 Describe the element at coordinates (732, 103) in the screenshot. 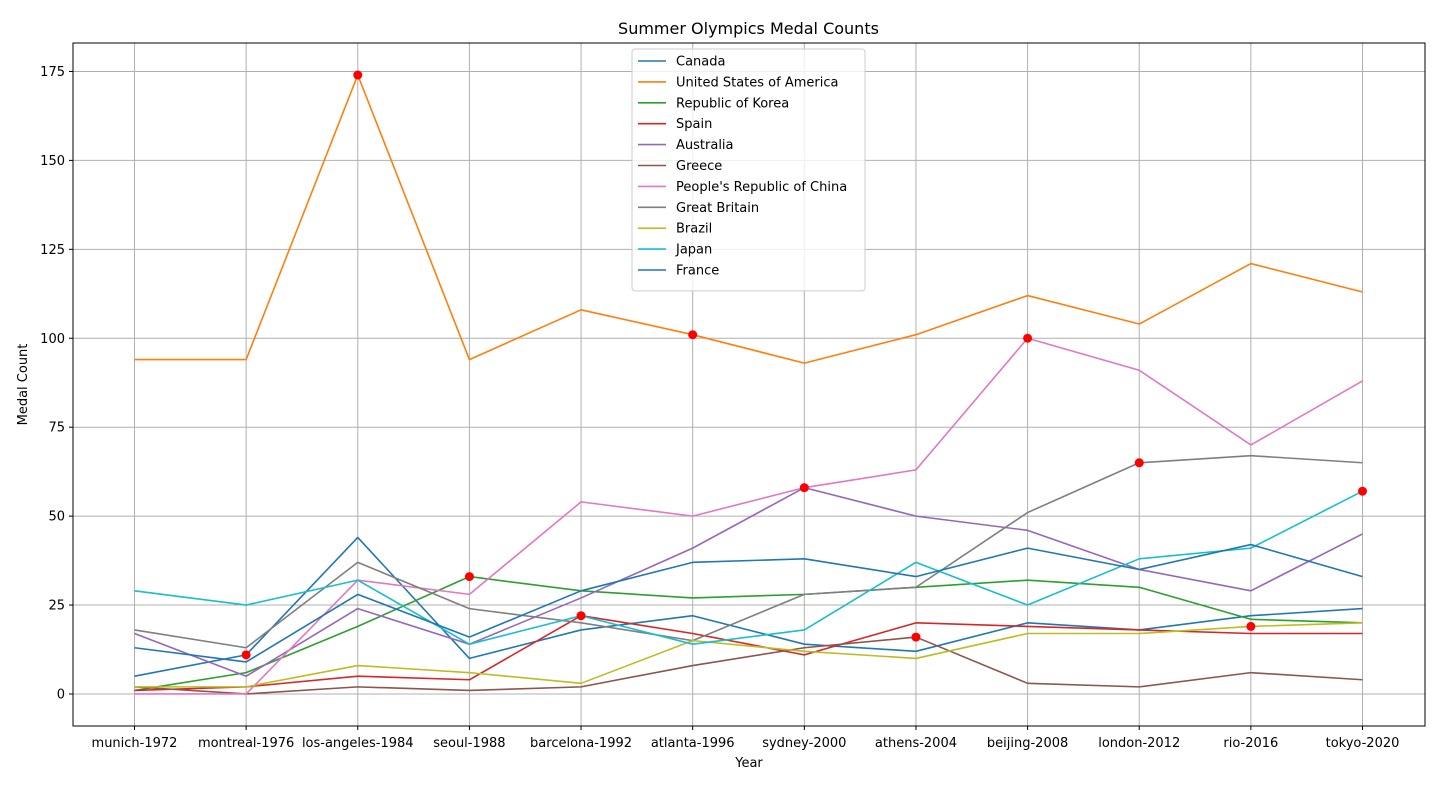

I see `legend-entry-label: Republic of Korea` at that location.